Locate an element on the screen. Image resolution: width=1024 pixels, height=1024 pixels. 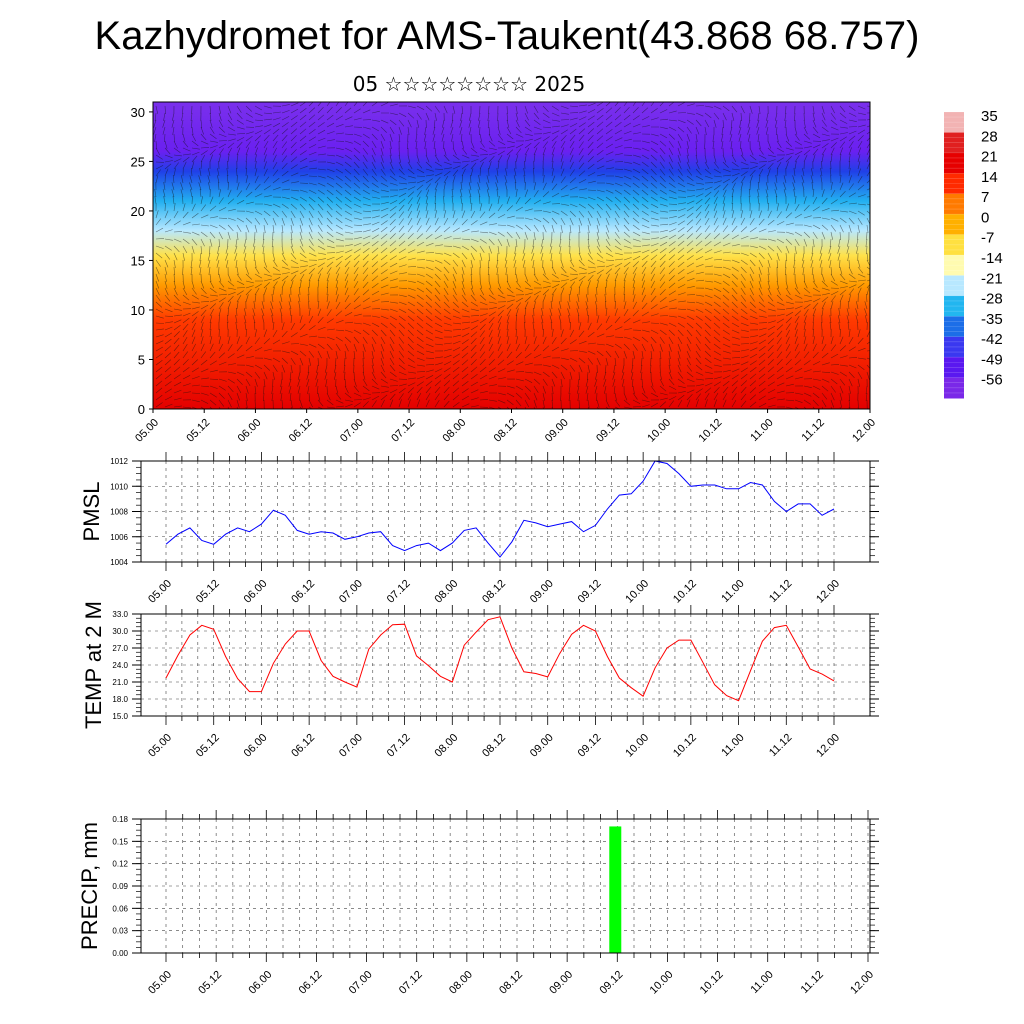
colorbar-label: -35 is located at coordinates (992, 319).